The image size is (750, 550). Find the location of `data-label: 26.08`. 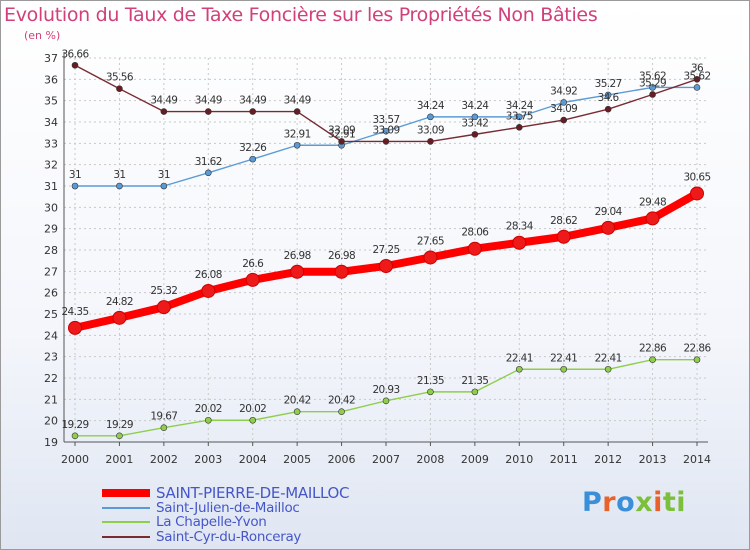

data-label: 26.08 is located at coordinates (208, 275).